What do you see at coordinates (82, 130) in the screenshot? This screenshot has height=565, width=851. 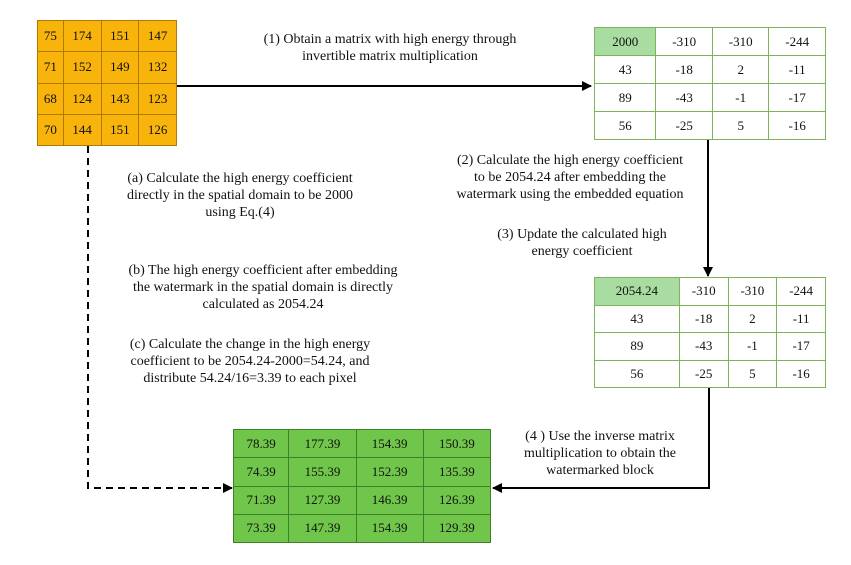 I see `matrix-cell: 144` at bounding box center [82, 130].